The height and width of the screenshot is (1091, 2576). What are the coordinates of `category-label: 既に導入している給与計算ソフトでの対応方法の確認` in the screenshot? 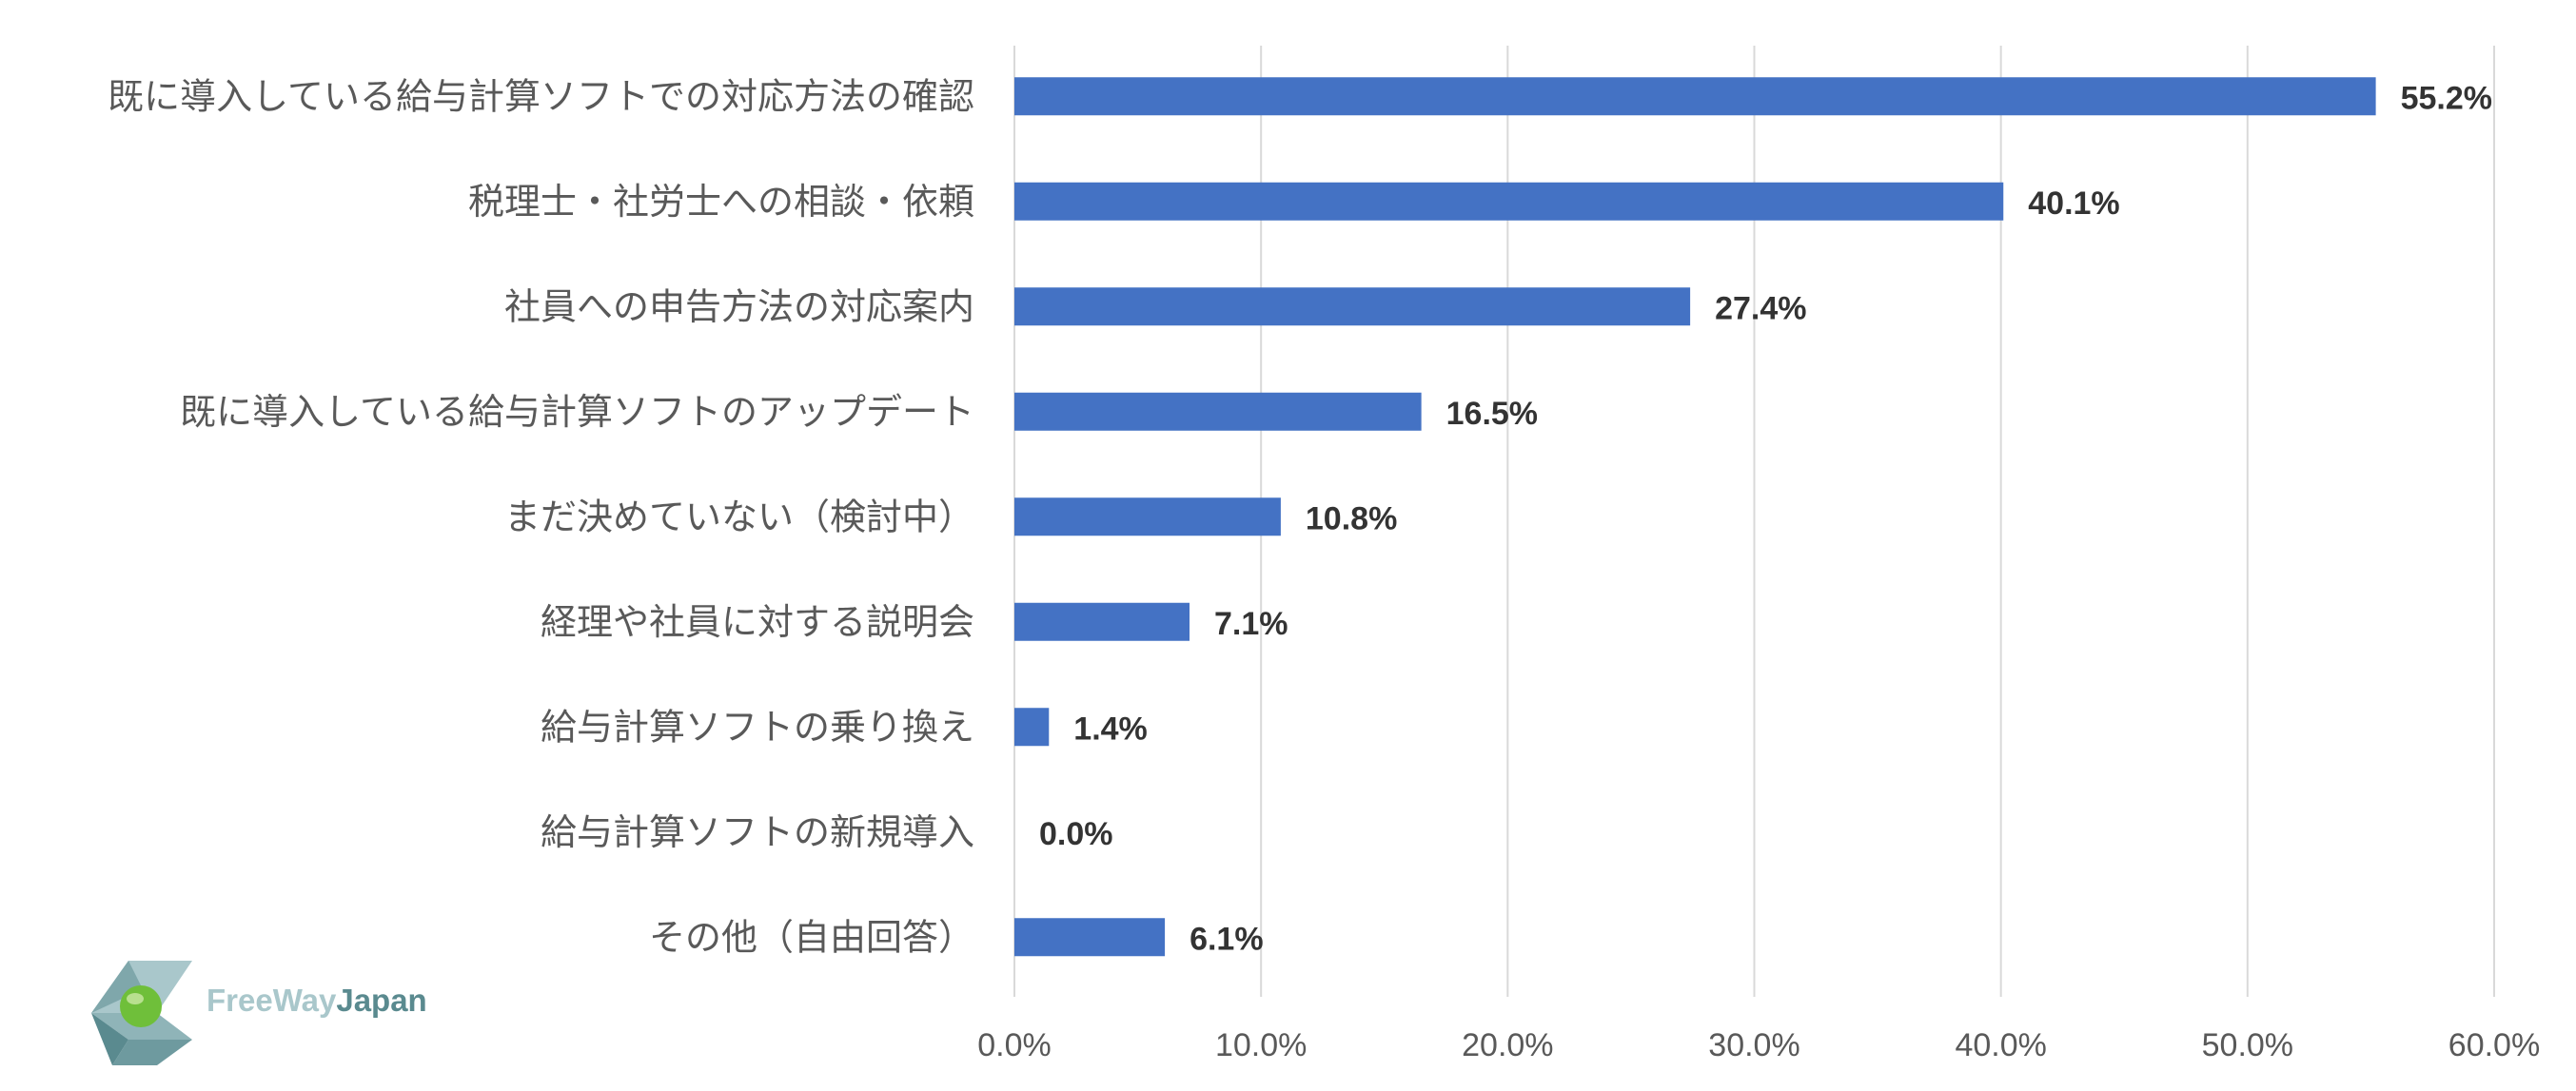 It's located at (541, 96).